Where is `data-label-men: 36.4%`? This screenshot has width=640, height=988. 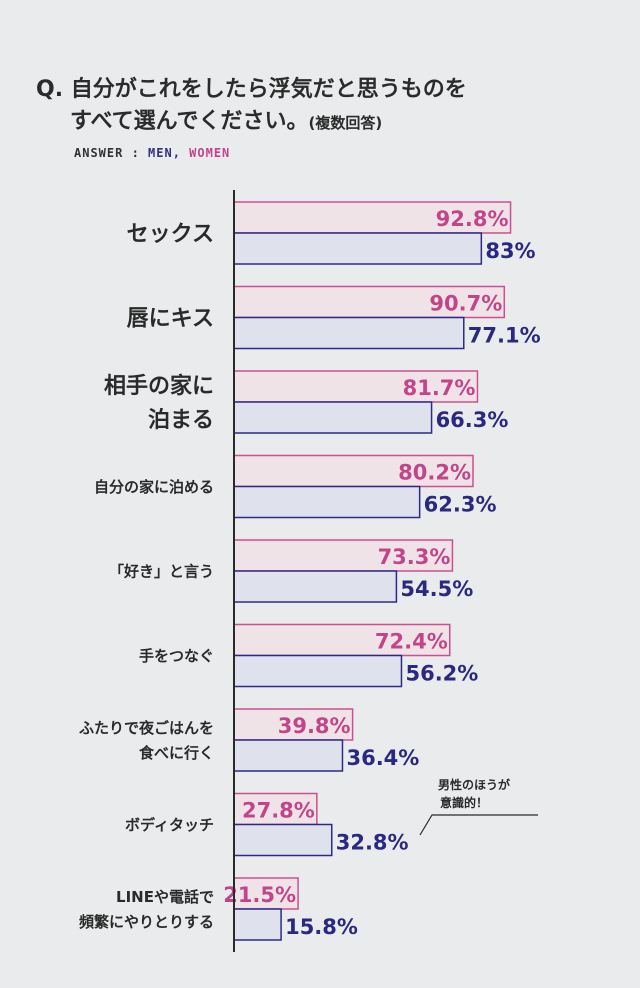
data-label-men: 36.4% is located at coordinates (382, 758).